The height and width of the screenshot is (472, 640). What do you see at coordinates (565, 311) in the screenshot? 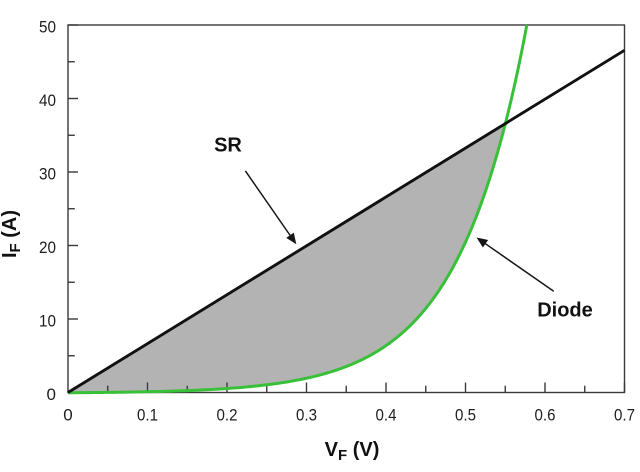
I see `svg-text: Diode` at bounding box center [565, 311].